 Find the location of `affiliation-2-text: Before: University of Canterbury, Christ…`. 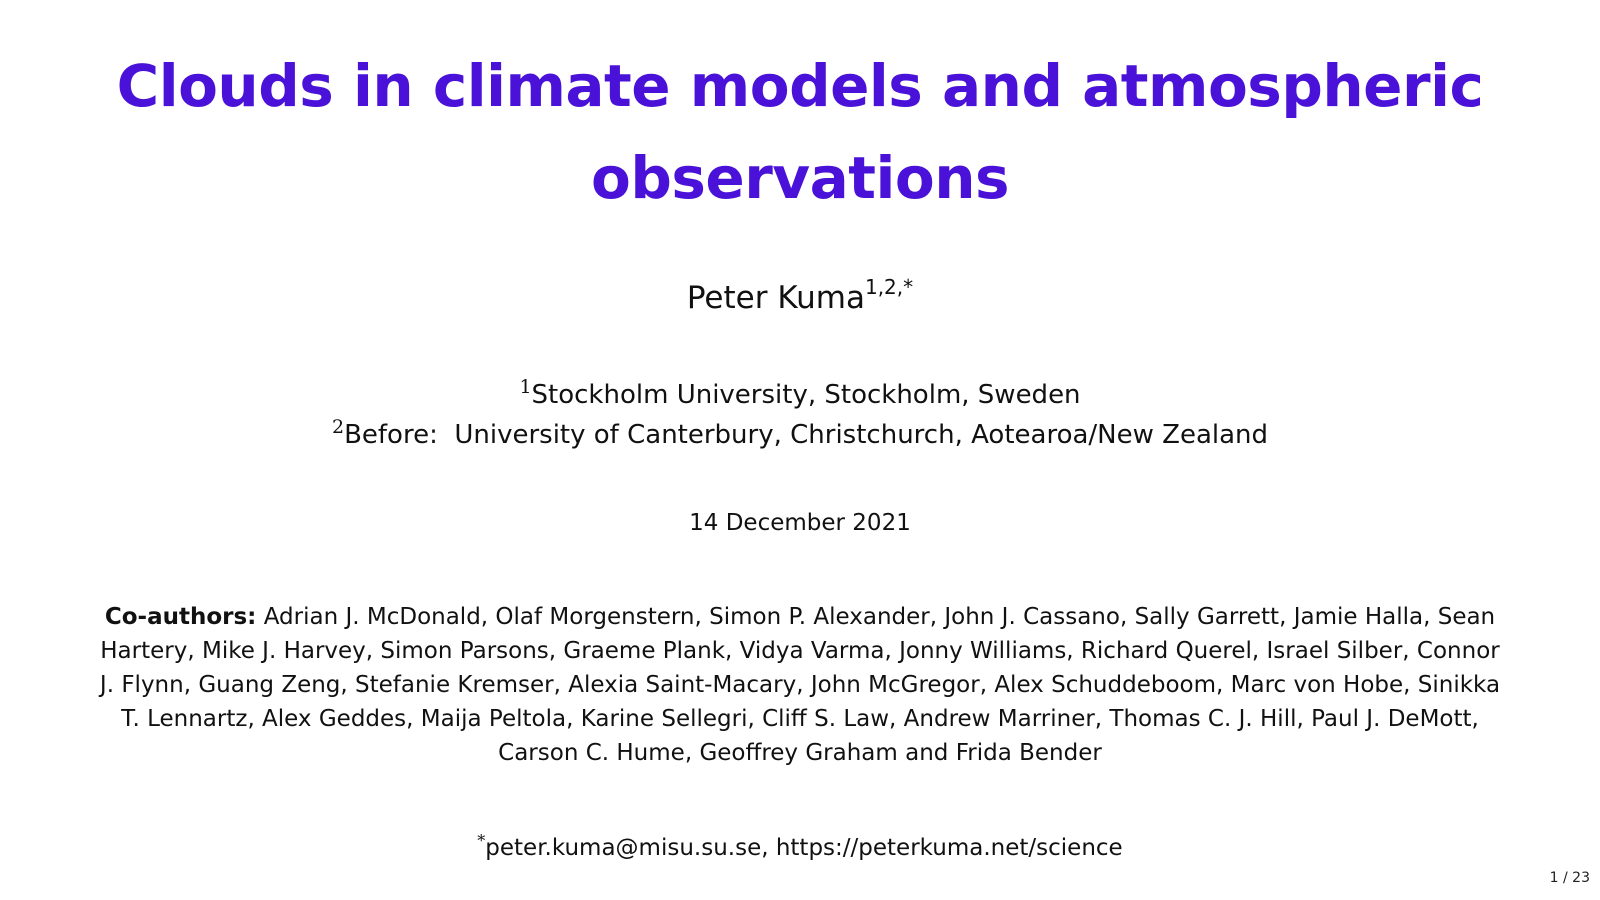

affiliation-2-text: Before: University of Canterbury, Christ… is located at coordinates (806, 435).